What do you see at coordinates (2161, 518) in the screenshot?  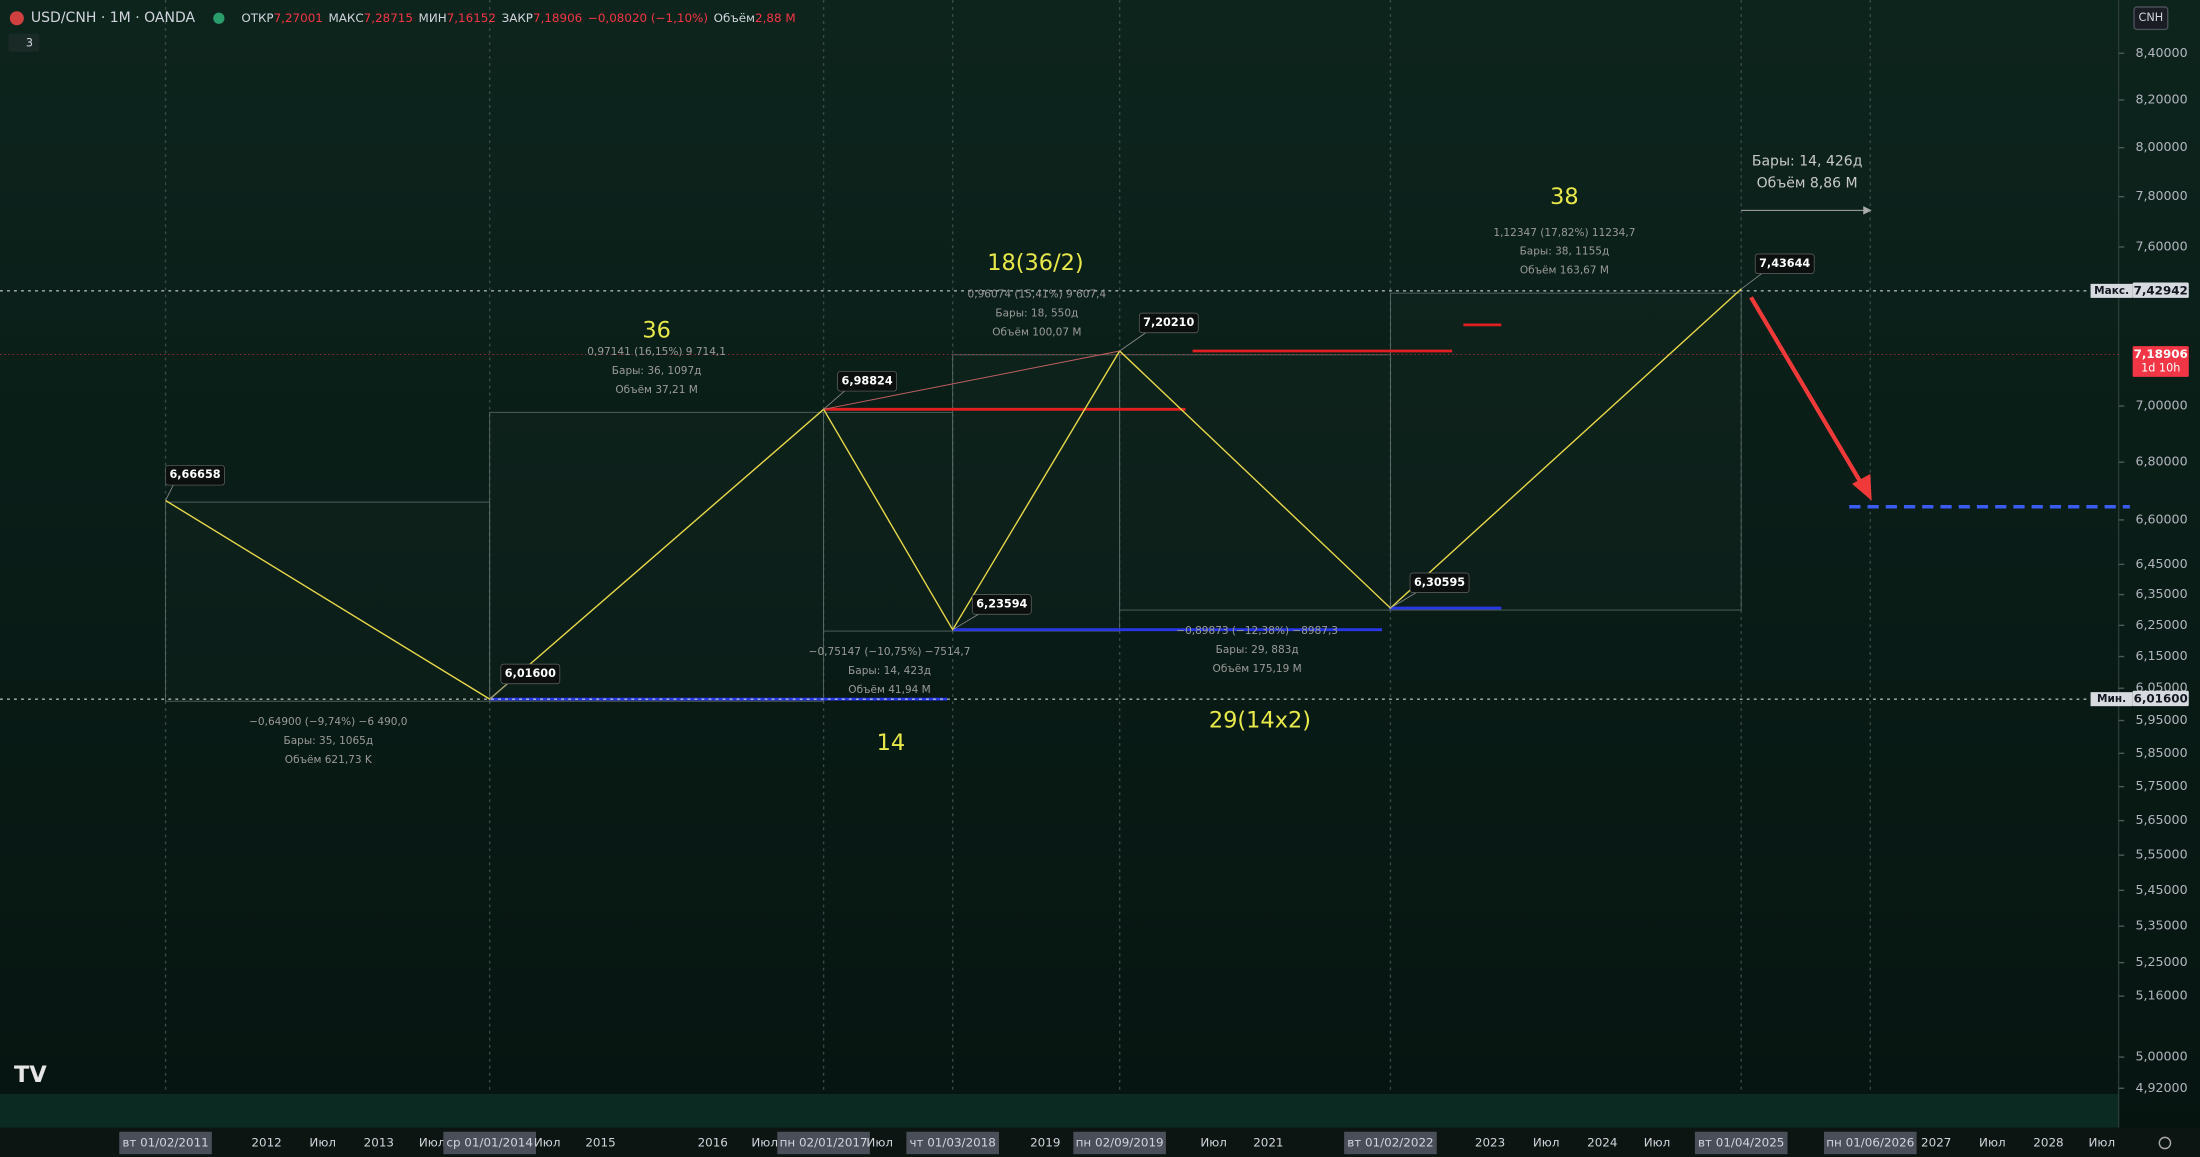 I see `price-tick-label: 6,60000` at bounding box center [2161, 518].